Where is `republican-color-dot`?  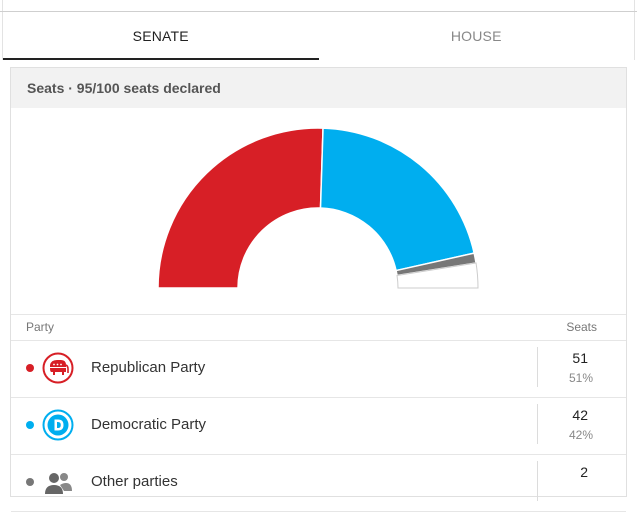
republican-color-dot is located at coordinates (30, 368).